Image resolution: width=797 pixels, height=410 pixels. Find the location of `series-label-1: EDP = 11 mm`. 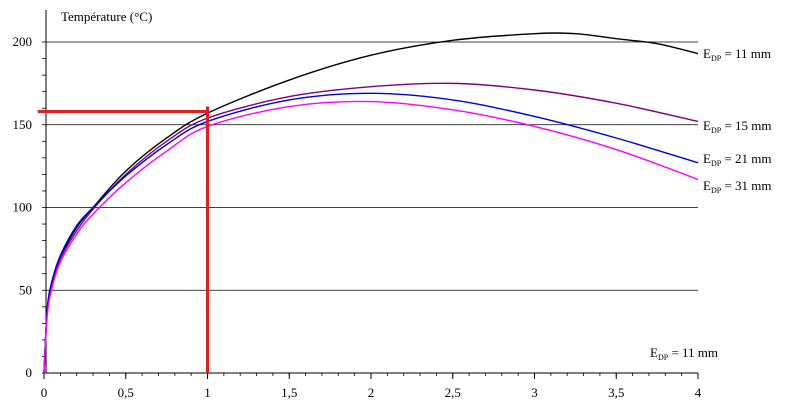

series-label-1: EDP = 11 mm is located at coordinates (737, 54).